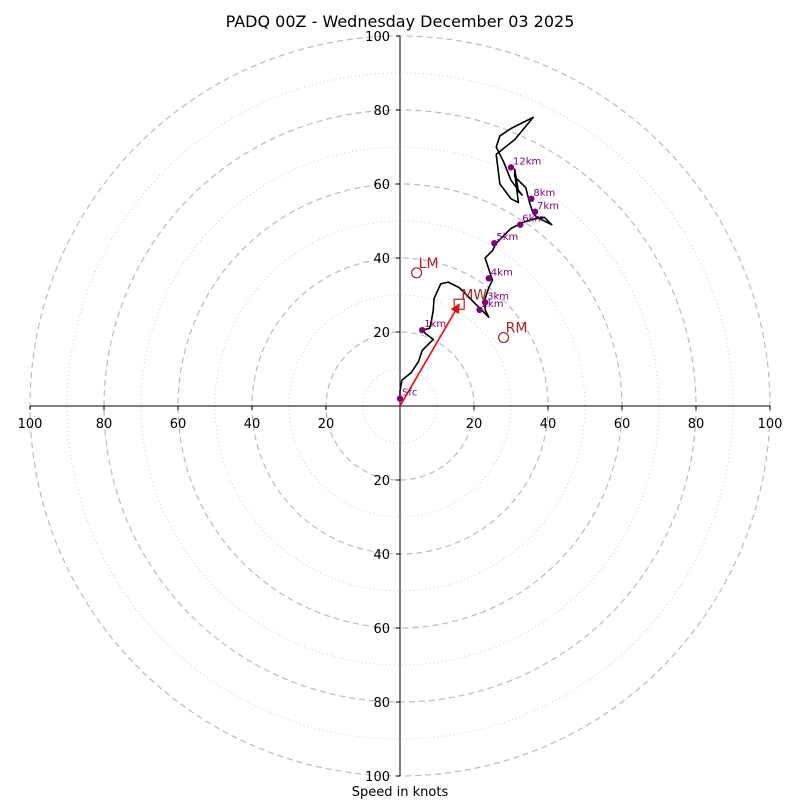 This screenshot has width=800, height=800. Describe the element at coordinates (498, 296) in the screenshot. I see `height-label: 3km` at that location.